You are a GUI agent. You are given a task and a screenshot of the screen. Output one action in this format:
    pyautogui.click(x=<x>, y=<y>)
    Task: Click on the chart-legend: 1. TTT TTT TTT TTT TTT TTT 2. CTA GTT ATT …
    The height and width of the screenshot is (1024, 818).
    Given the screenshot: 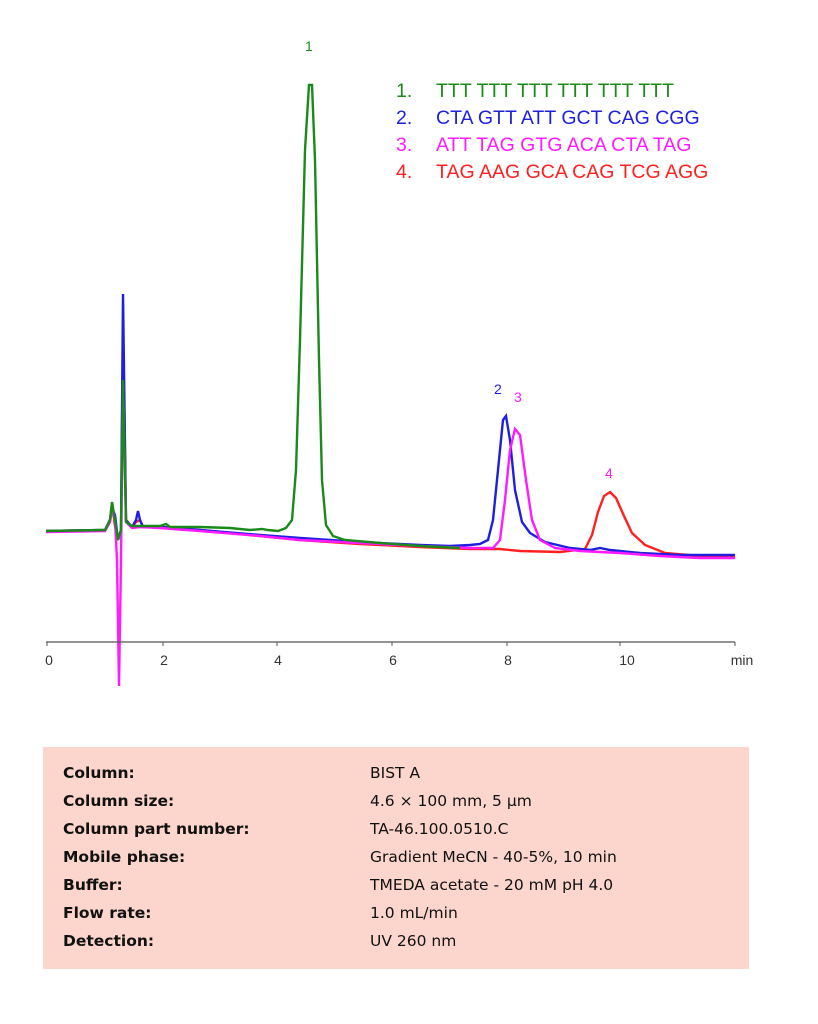 What is the action you would take?
    pyautogui.click(x=552, y=132)
    